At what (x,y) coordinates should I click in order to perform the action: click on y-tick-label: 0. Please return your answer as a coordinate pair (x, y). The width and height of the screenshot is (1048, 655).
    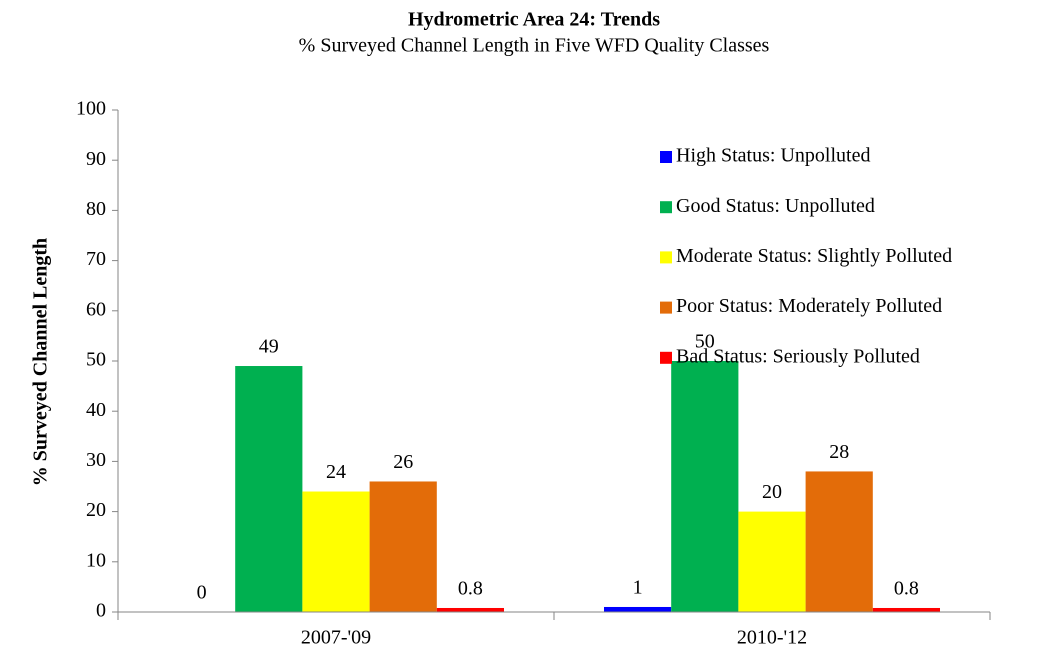
    Looking at the image, I should click on (101, 611).